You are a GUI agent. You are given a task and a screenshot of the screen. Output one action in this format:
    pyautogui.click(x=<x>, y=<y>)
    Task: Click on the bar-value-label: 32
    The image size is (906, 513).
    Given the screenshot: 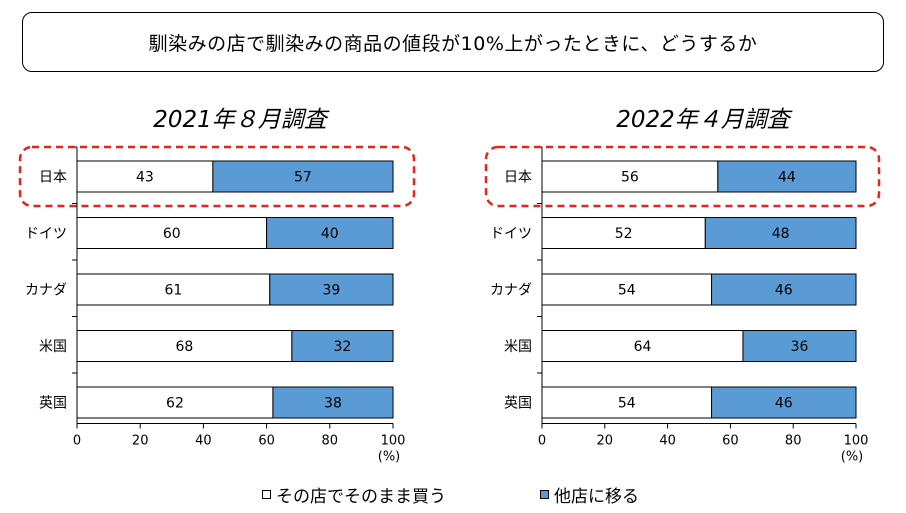 What is the action you would take?
    pyautogui.click(x=343, y=347)
    